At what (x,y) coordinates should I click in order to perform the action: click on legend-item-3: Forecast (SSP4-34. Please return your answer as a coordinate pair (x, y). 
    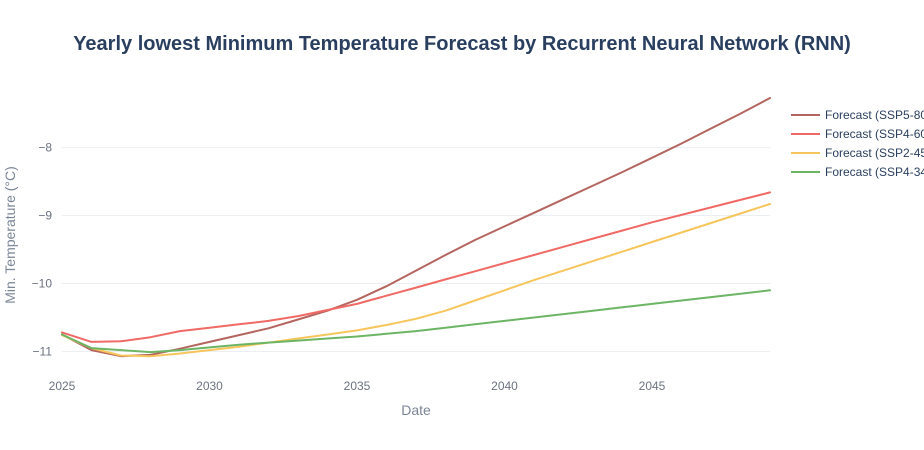
    Looking at the image, I should click on (857, 172).